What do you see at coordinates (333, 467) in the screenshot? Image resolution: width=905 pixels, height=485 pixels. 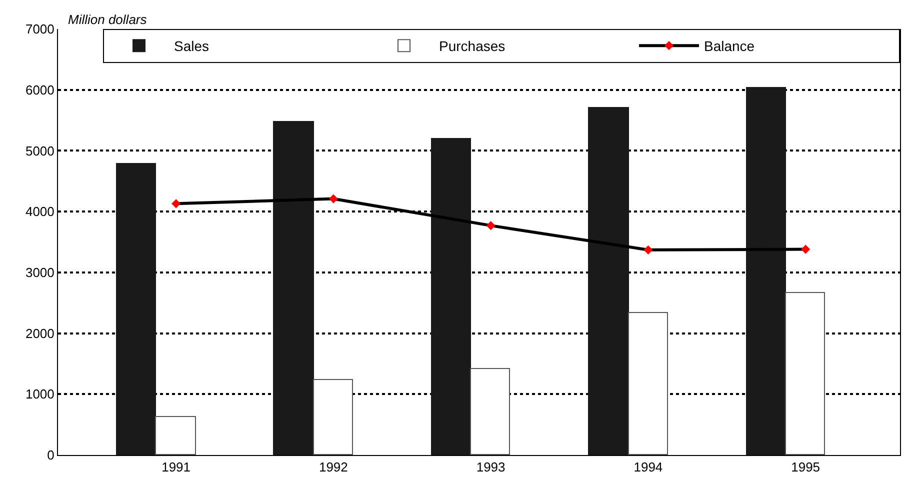 I see `x-tick-label: 1992` at bounding box center [333, 467].